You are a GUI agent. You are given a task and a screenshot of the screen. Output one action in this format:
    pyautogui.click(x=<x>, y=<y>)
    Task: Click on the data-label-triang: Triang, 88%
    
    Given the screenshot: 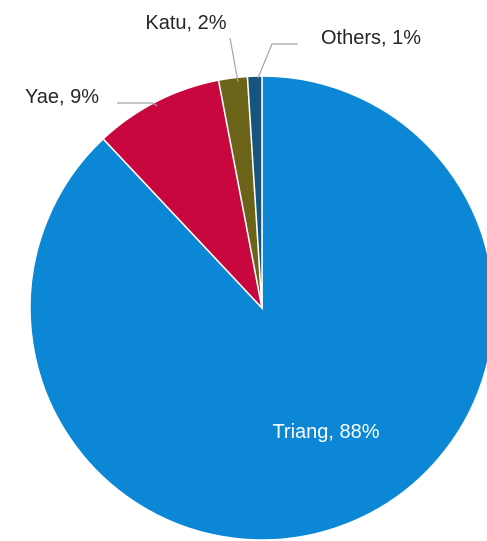 What is the action you would take?
    pyautogui.click(x=325, y=432)
    